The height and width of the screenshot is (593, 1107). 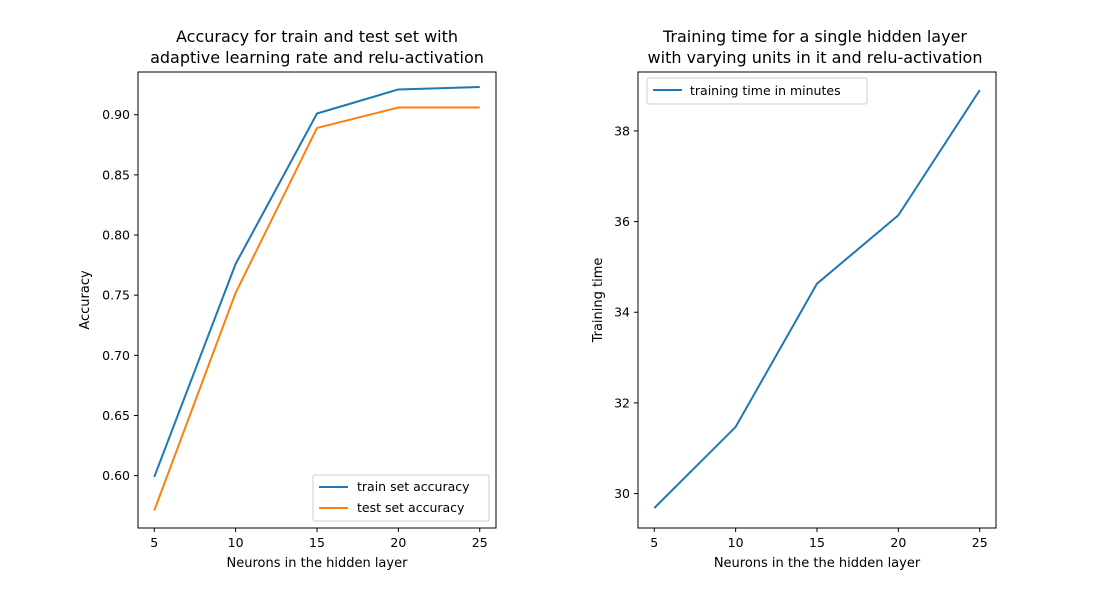 I want to click on y-tick-label: 30, so click(x=622, y=493).